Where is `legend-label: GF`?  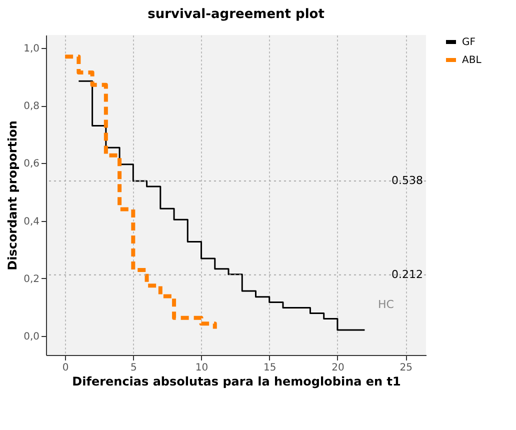 legend-label: GF is located at coordinates (469, 42).